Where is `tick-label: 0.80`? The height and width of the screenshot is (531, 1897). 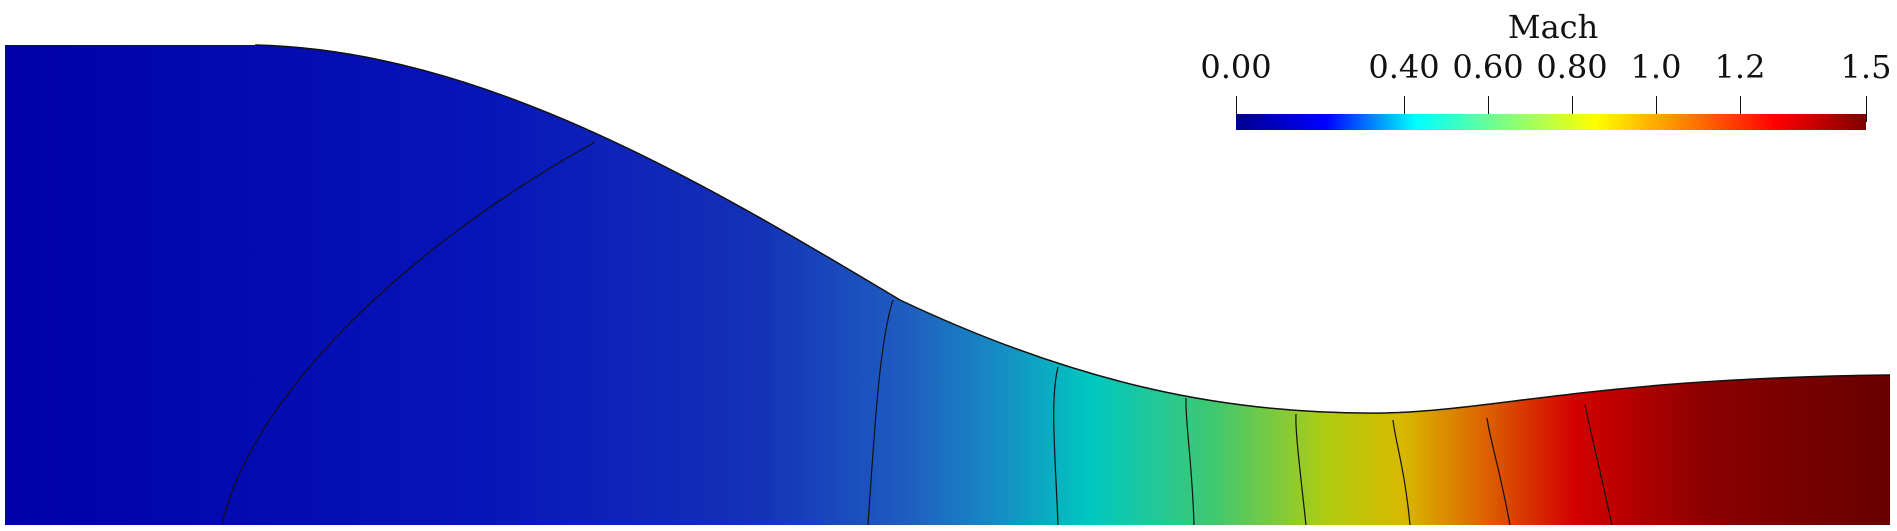 tick-label: 0.80 is located at coordinates (1572, 67).